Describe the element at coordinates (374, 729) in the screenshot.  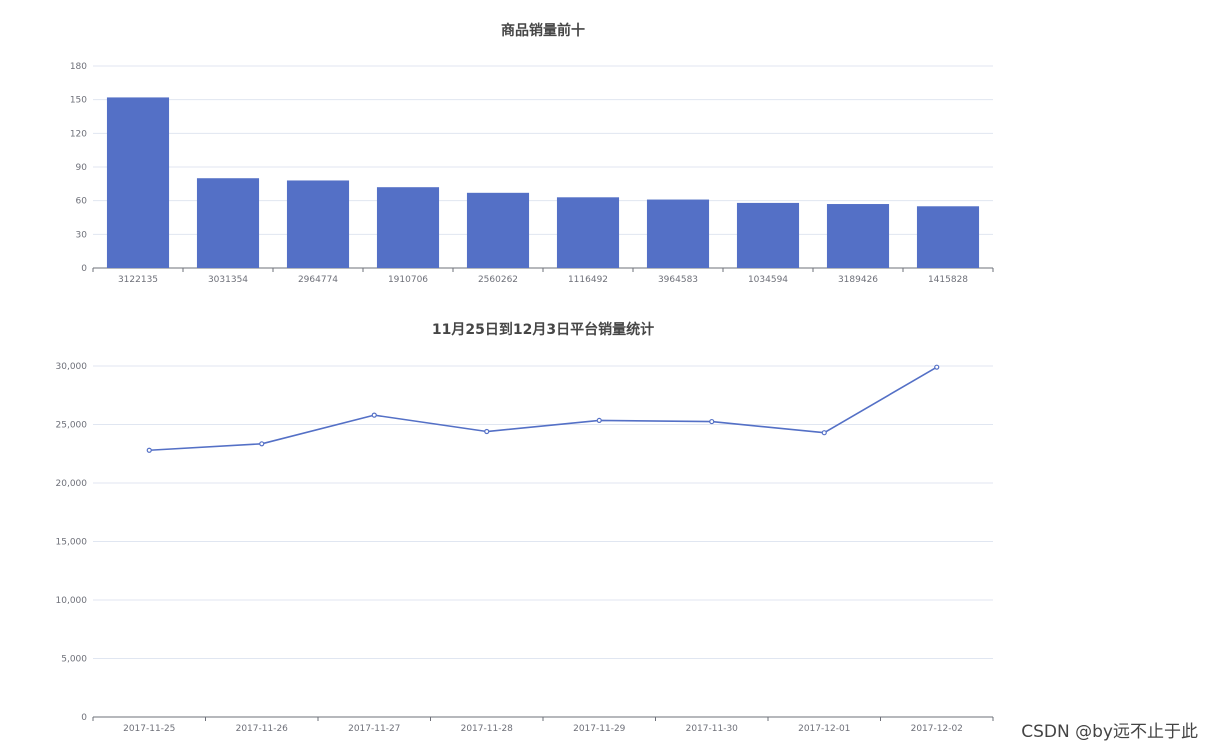
I see `x-tick-label: 2017-11-27` at that location.